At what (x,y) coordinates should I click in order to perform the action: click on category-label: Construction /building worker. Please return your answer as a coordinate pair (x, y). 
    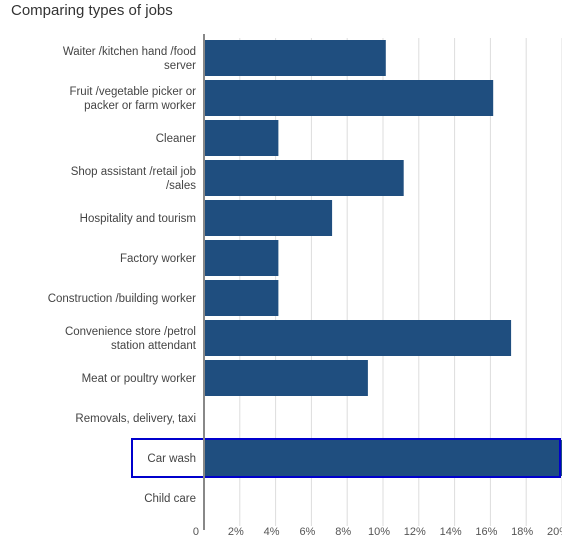
    Looking at the image, I should click on (122, 299).